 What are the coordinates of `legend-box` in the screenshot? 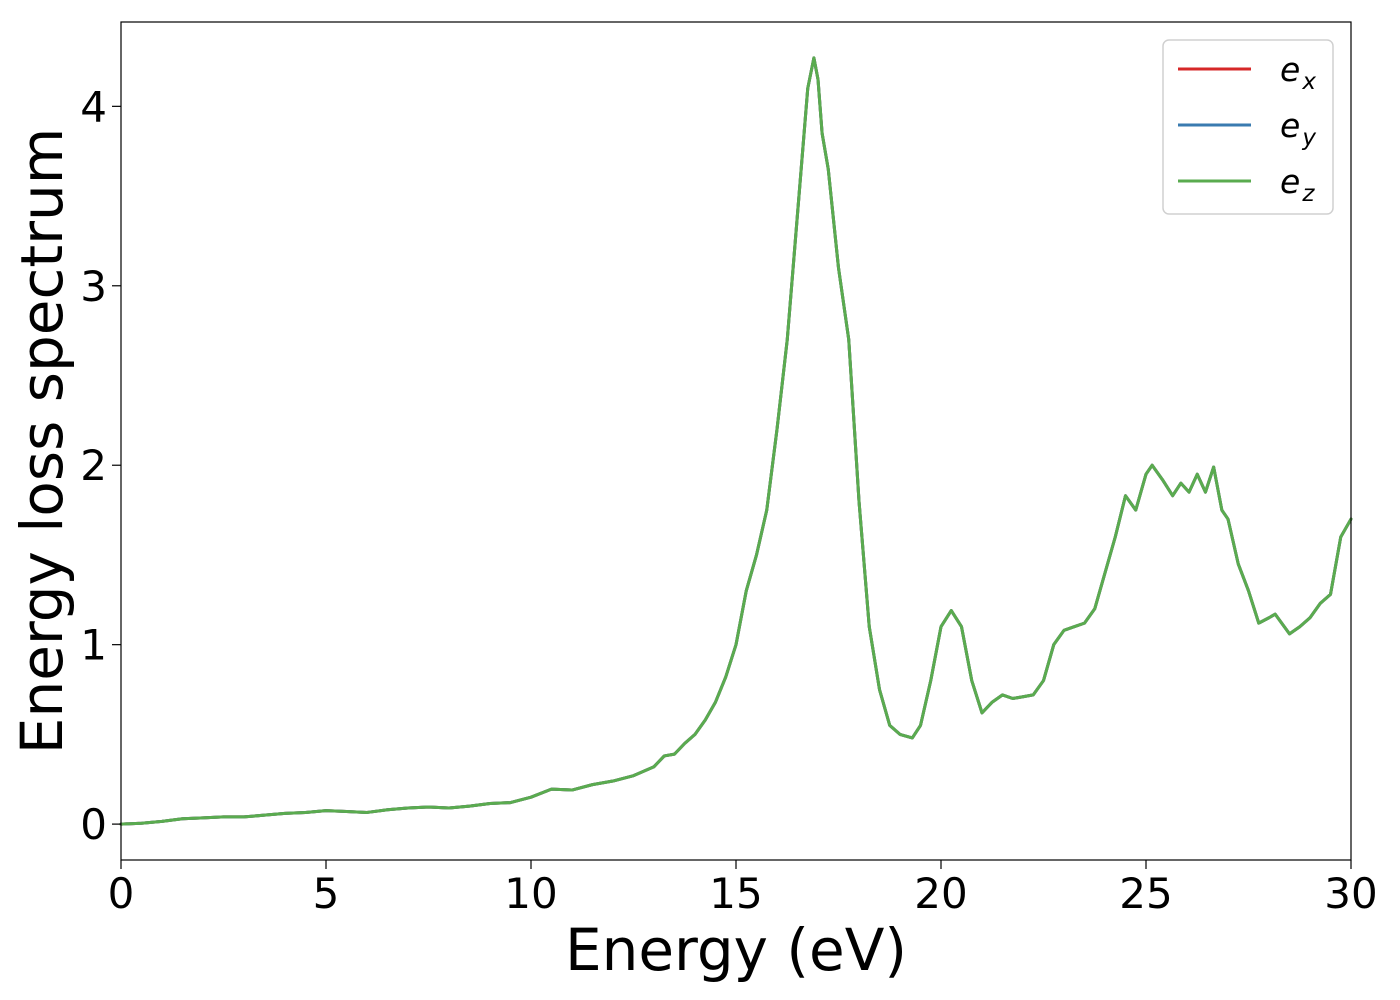 It's located at (1248, 127).